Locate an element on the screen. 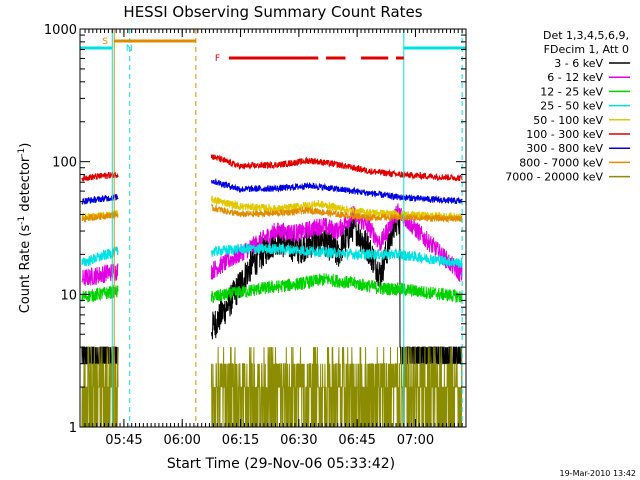  series-7000-20000-kev is located at coordinates (272, 387).